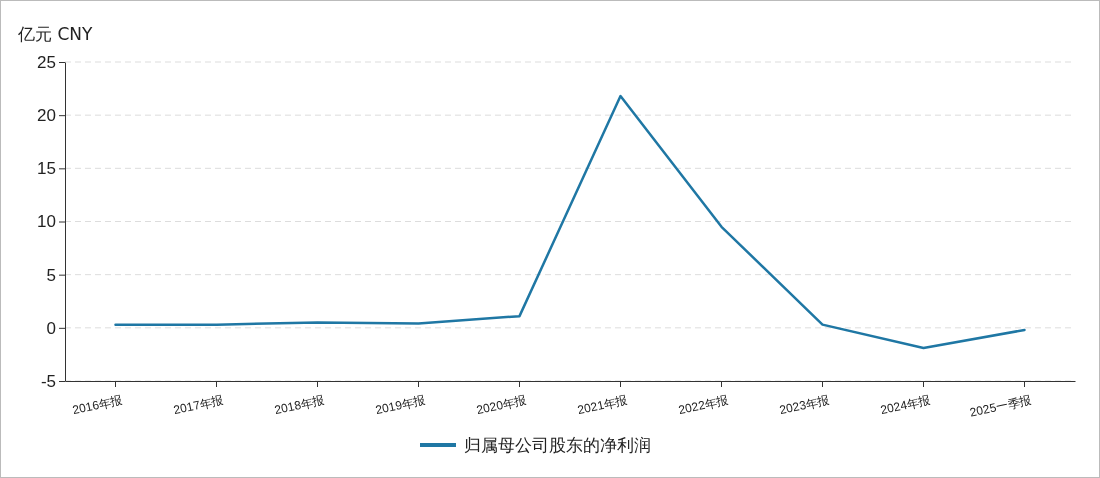 Image resolution: width=1100 pixels, height=478 pixels. What do you see at coordinates (46, 169) in the screenshot?
I see `y-tick-label: 15` at bounding box center [46, 169].